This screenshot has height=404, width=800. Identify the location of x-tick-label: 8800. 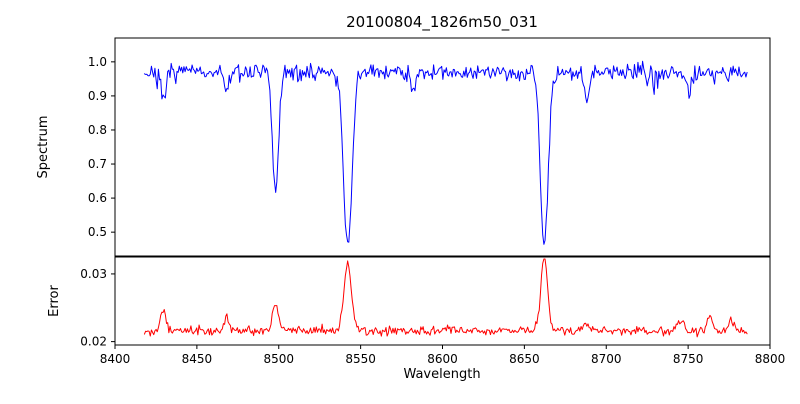
(770, 359).